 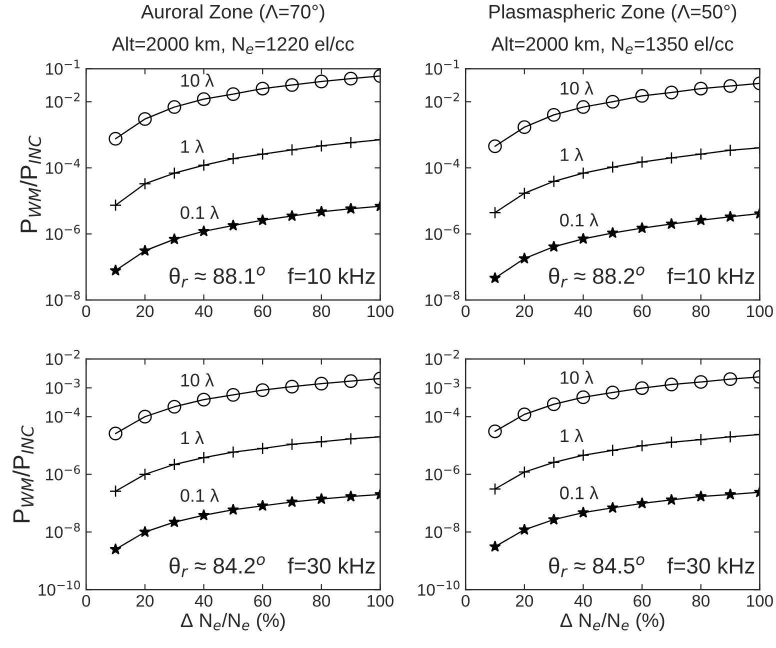 What do you see at coordinates (233, 45) in the screenshot?
I see `chart-subtitle: Alt=2000 km, N$_{e}$=1220 el/cc` at bounding box center [233, 45].